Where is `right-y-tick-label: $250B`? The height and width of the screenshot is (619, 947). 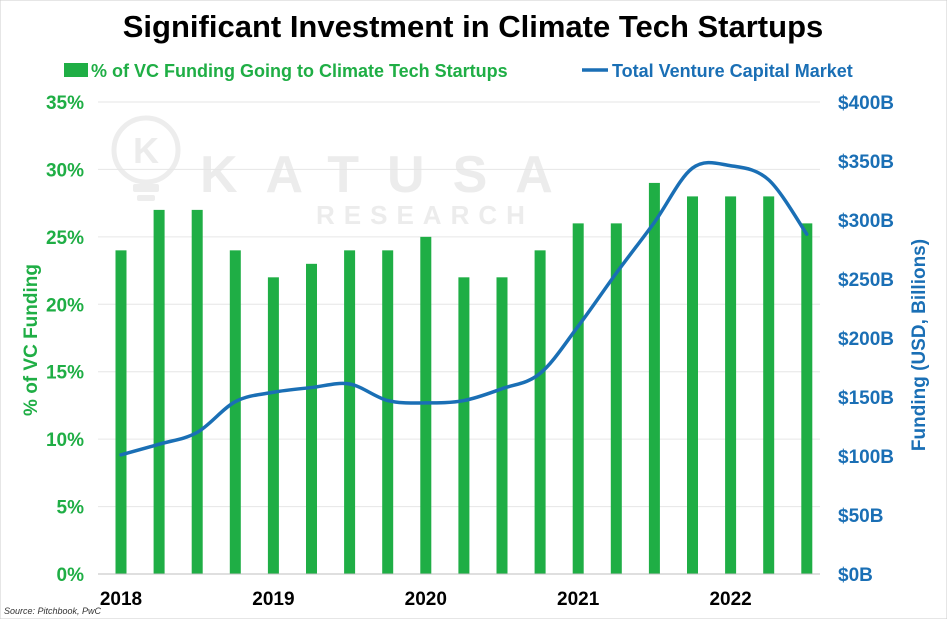 right-y-tick-label: $250B is located at coordinates (866, 280).